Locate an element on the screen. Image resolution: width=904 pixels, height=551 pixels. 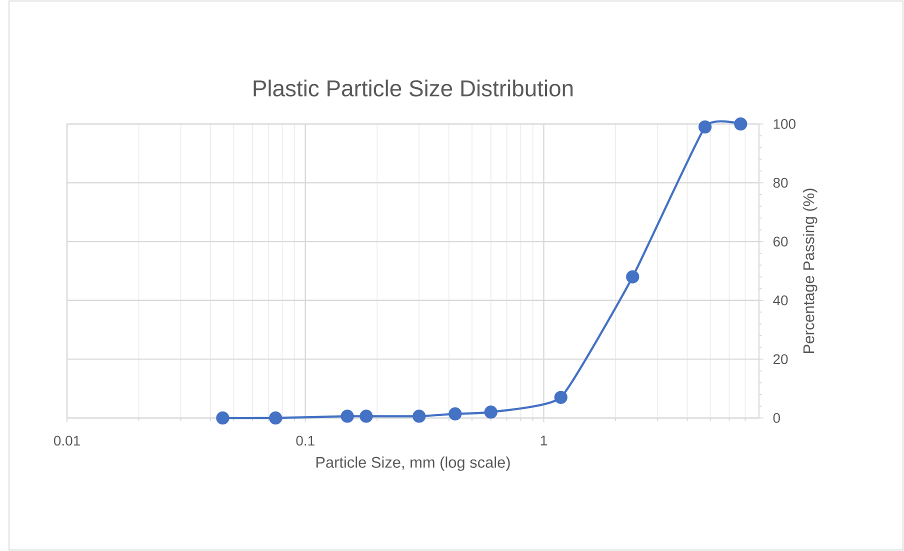
y-tick-label: 20 is located at coordinates (780, 359).